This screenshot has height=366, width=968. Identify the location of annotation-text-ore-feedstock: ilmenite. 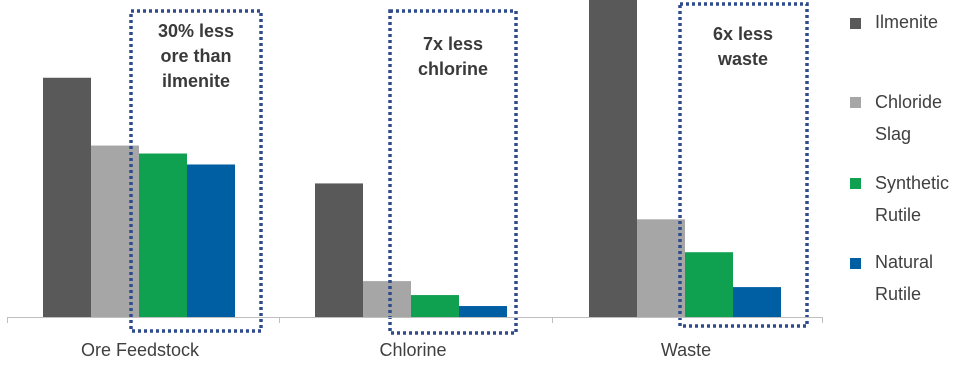
(196, 81).